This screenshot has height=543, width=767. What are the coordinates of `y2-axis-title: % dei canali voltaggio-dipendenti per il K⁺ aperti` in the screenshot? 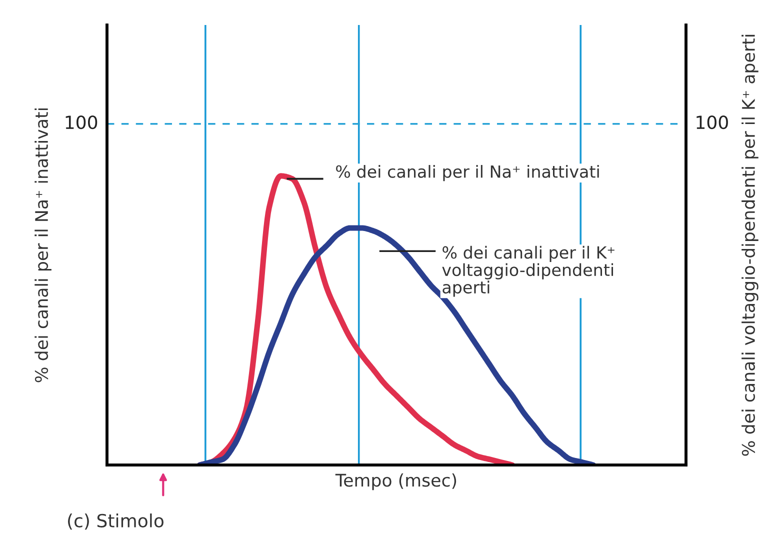 It's located at (750, 245).